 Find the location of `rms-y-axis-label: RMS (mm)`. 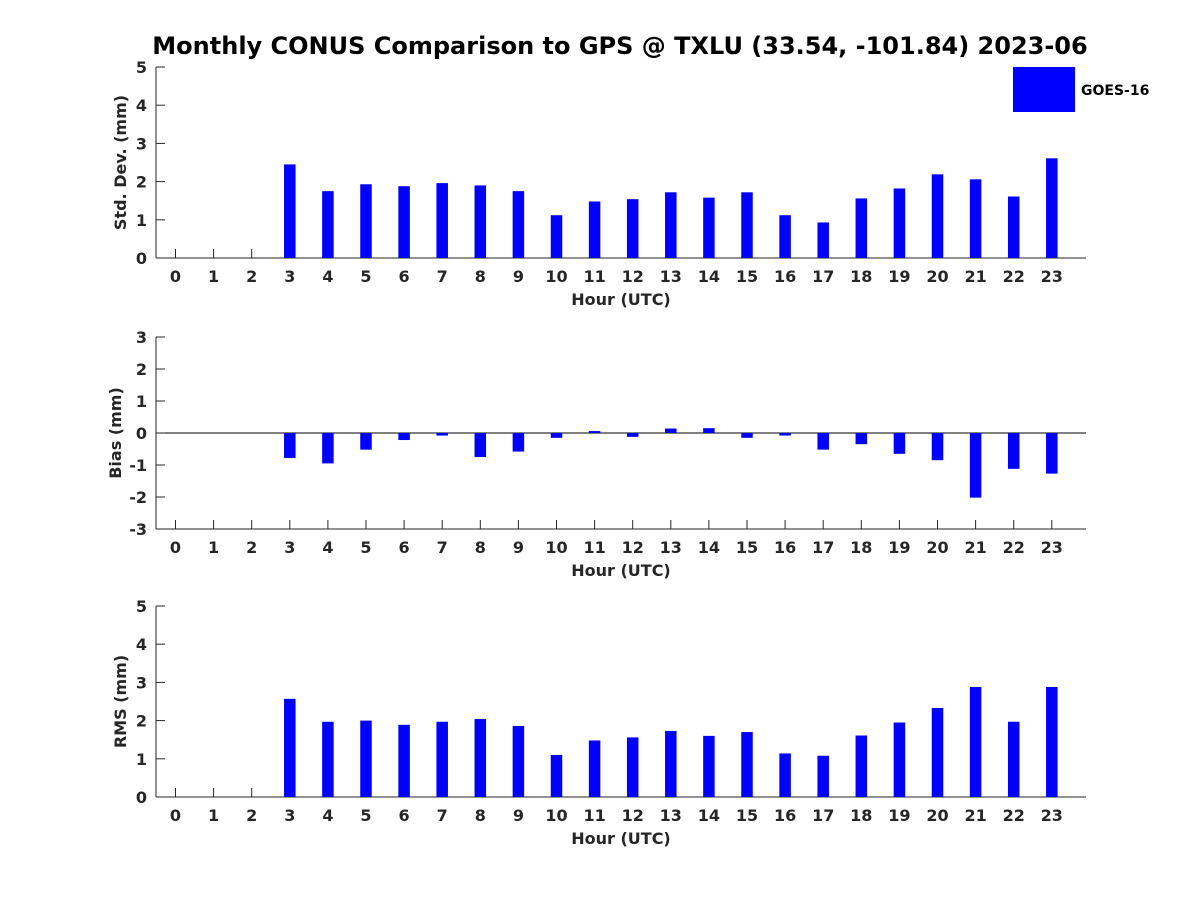

rms-y-axis-label: RMS (mm) is located at coordinates (120, 701).